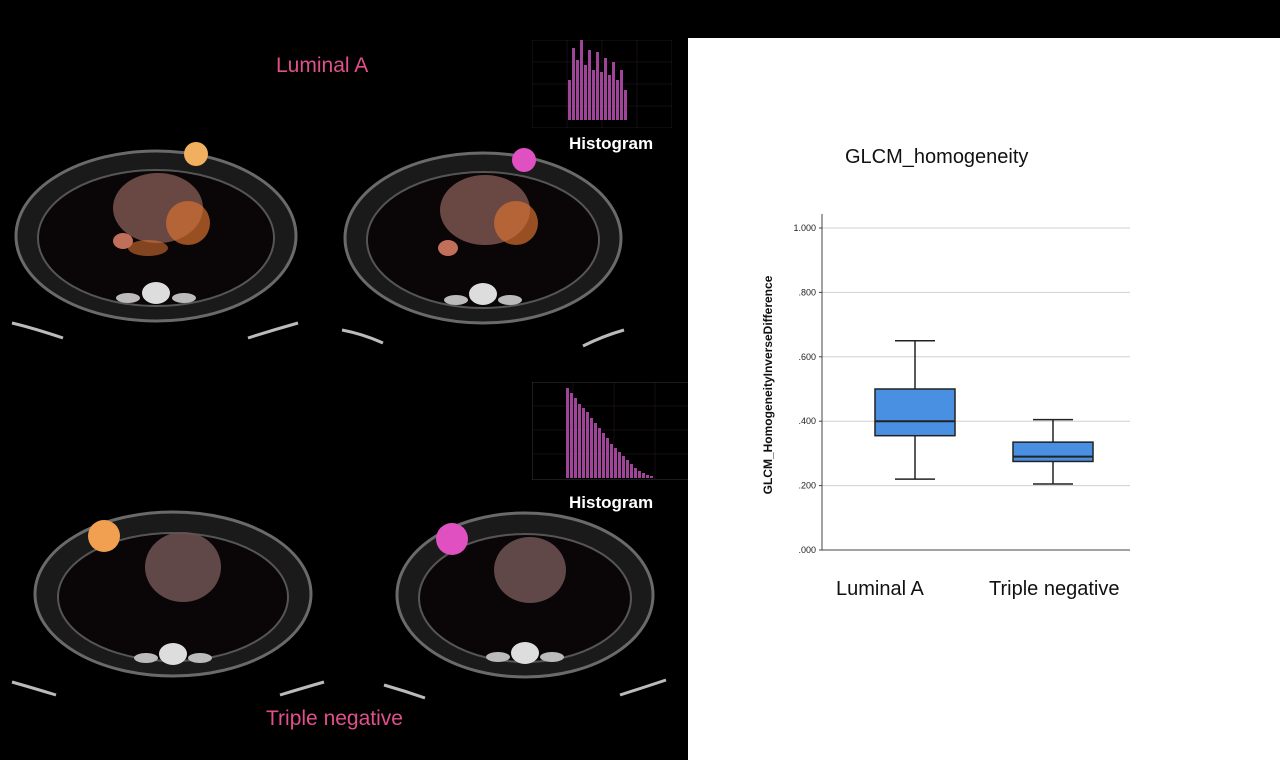  Describe the element at coordinates (611, 143) in the screenshot. I see `histogram-label-top: Histogram` at that location.